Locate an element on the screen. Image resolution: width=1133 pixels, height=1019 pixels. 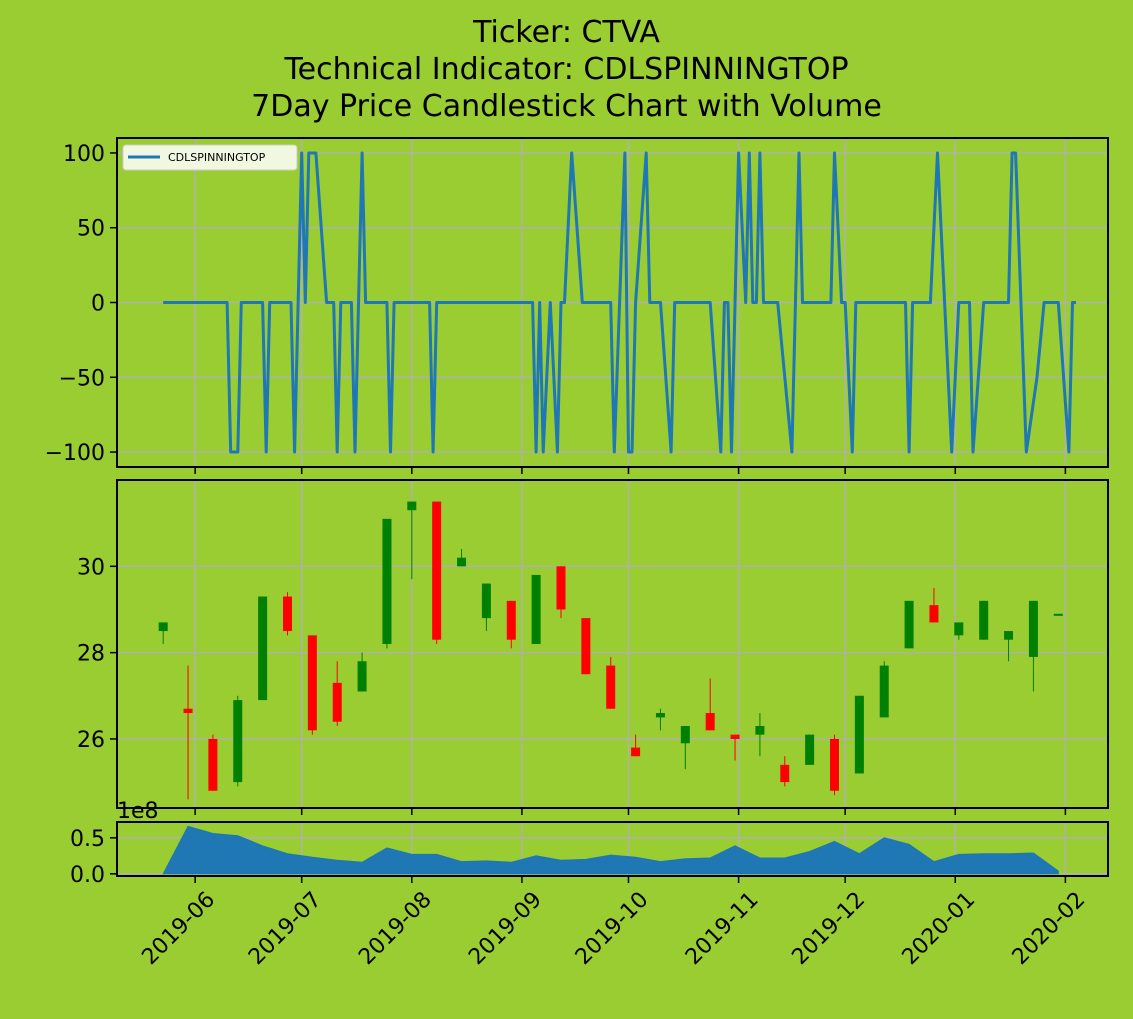
x-tick-label: 2019-06 is located at coordinates (178, 928).